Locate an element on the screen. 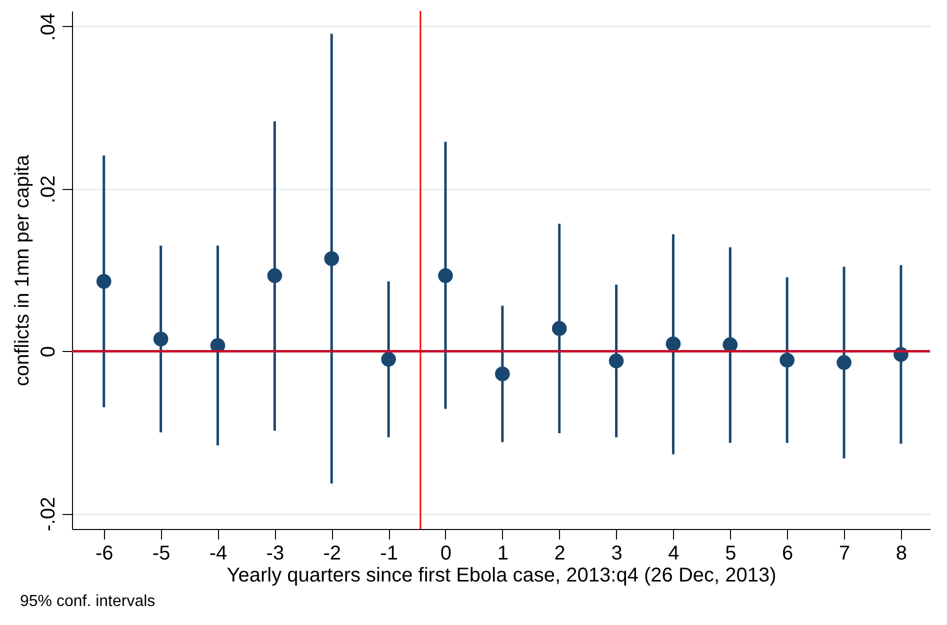  x-tick-label: 1 is located at coordinates (502, 553).